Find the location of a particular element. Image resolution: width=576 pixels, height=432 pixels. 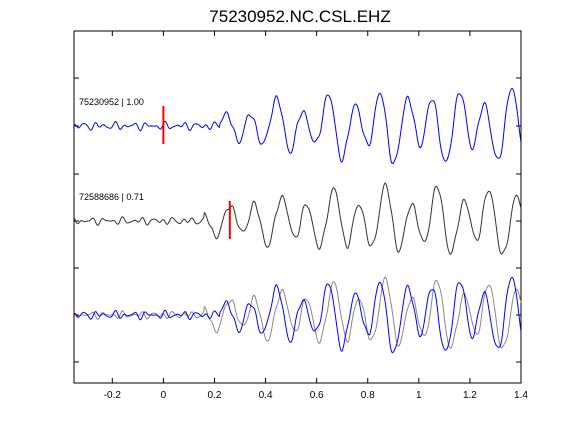

trace-1-label: 75230952 | 1.00 is located at coordinates (111, 102).